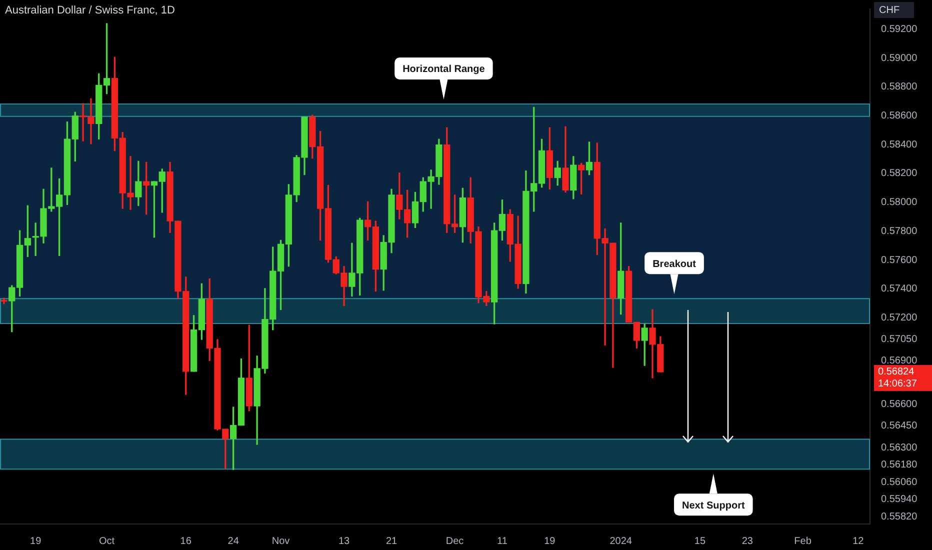 The height and width of the screenshot is (550, 932). What do you see at coordinates (281, 541) in the screenshot?
I see `x-tick-label: Nov` at bounding box center [281, 541].